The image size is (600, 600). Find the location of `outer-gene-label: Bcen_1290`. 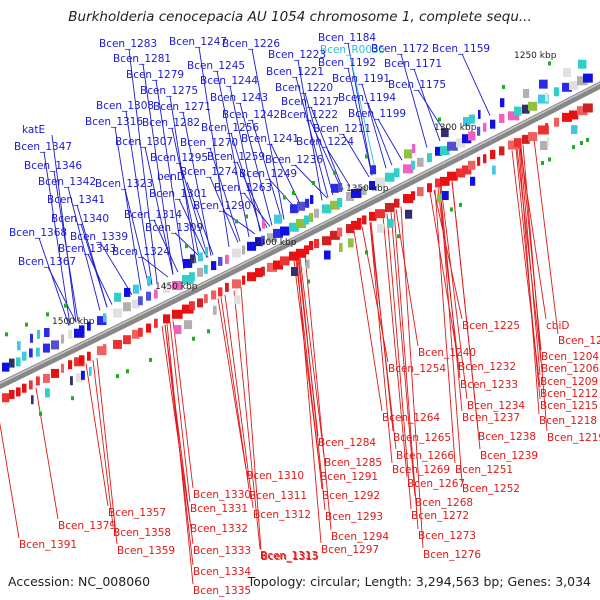

outer-gene-label: Bcen_1290 is located at coordinates (222, 206).